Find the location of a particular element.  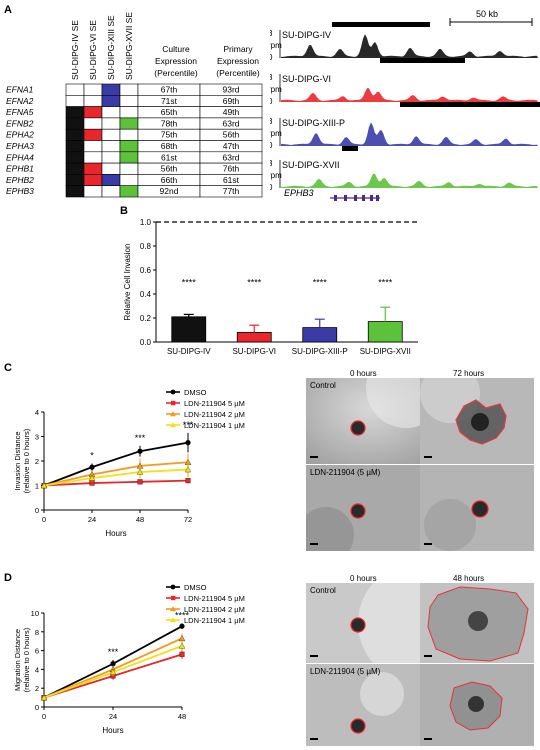

culture-value-EPHB3: 92nd is located at coordinates (169, 191).